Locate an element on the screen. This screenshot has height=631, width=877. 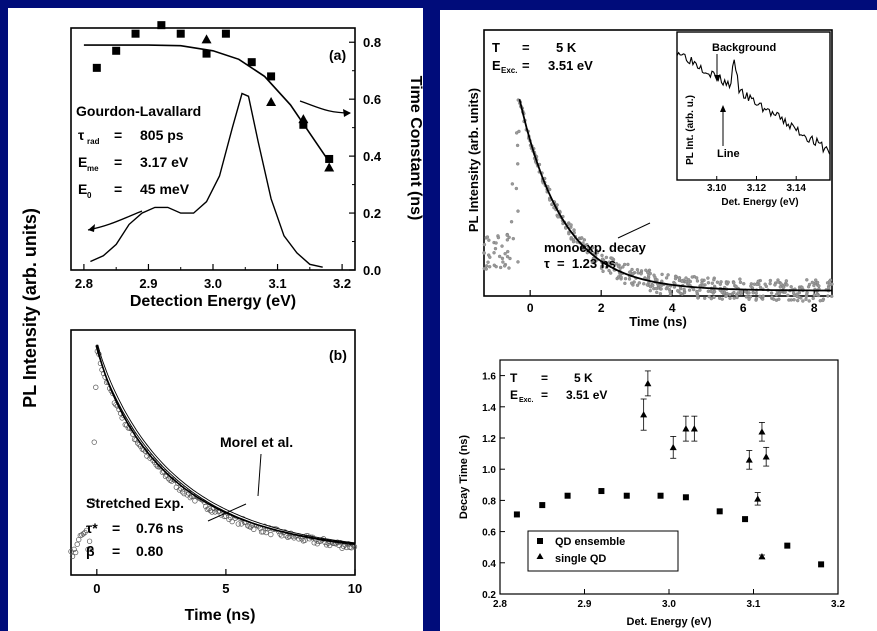
d-ytick-label: 0.4 is located at coordinates (489, 564).